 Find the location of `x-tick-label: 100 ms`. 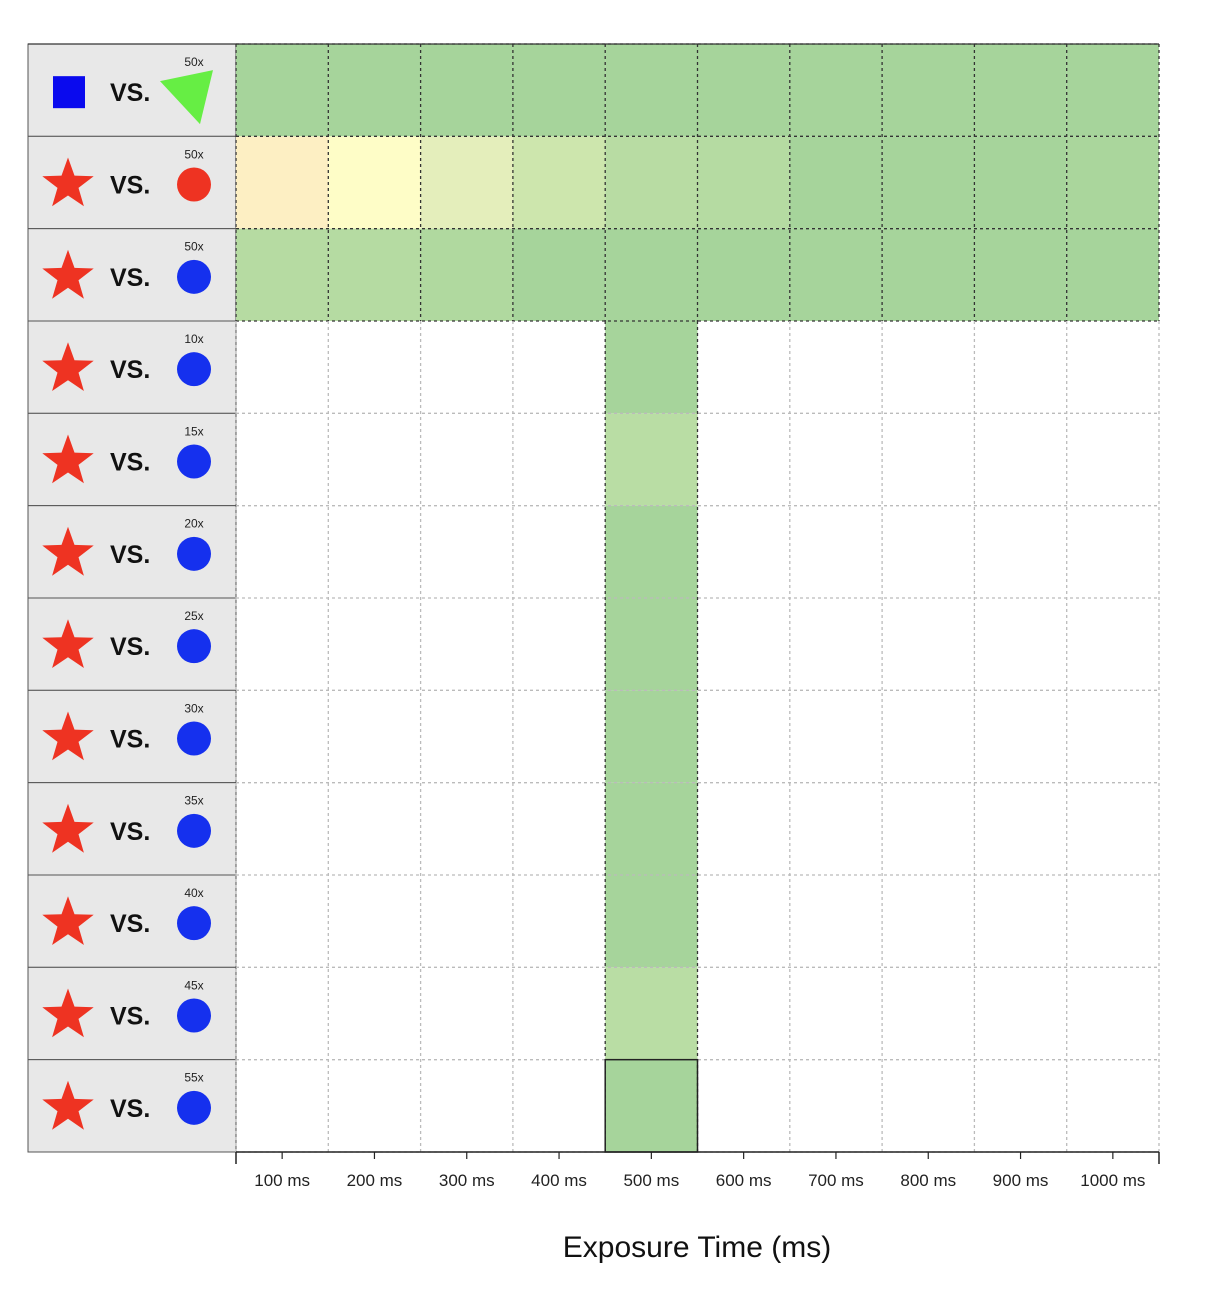

x-tick-label: 100 ms is located at coordinates (282, 1180).